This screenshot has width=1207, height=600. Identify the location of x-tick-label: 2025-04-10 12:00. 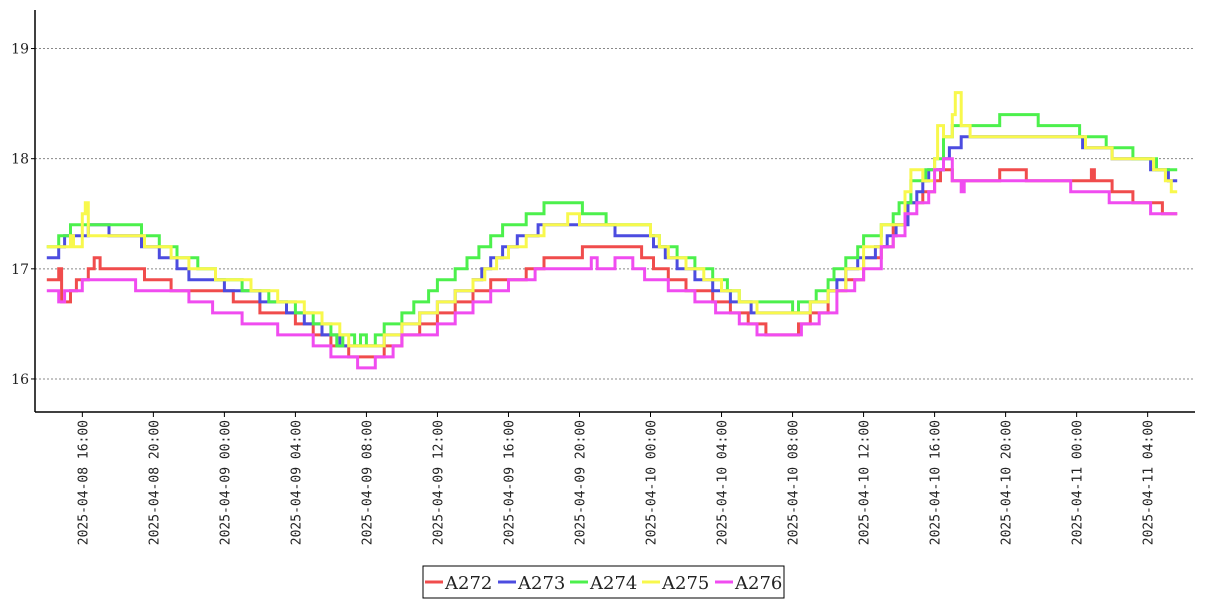
(865, 482).